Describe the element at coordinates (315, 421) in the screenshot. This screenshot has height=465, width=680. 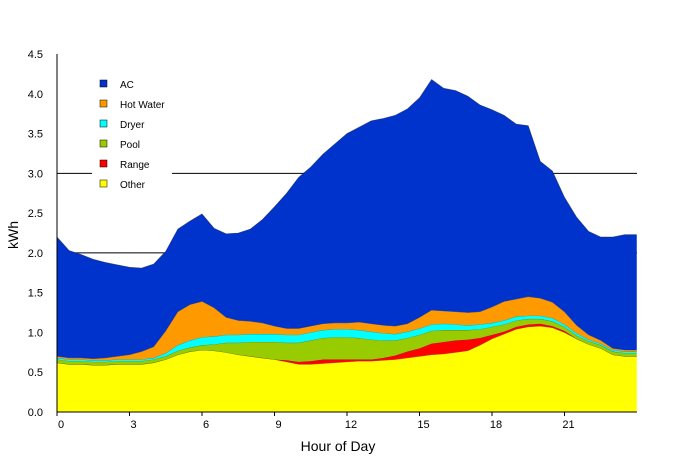
I see `x-tick-labels: 0 3 6 9 12 15 18 21` at that location.